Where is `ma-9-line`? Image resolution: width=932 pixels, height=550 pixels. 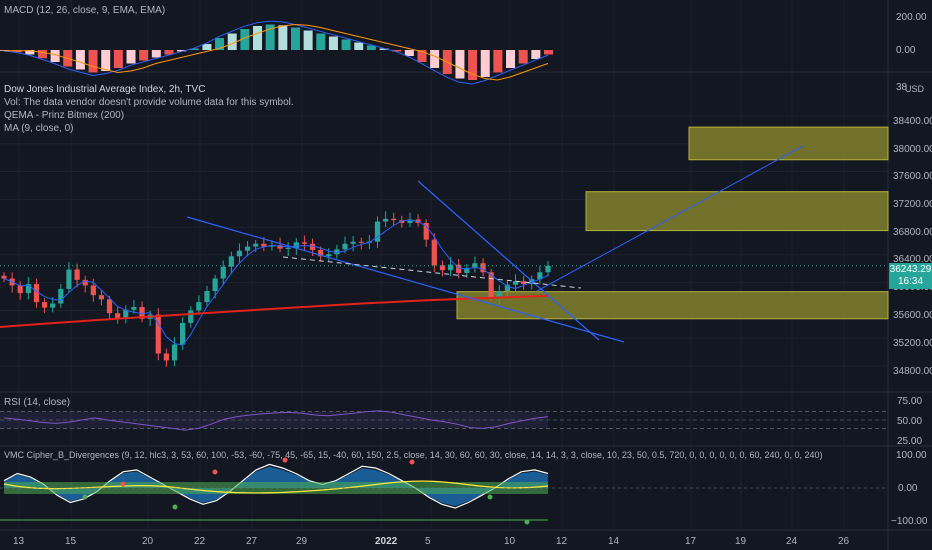 ma-9-line is located at coordinates (276, 282).